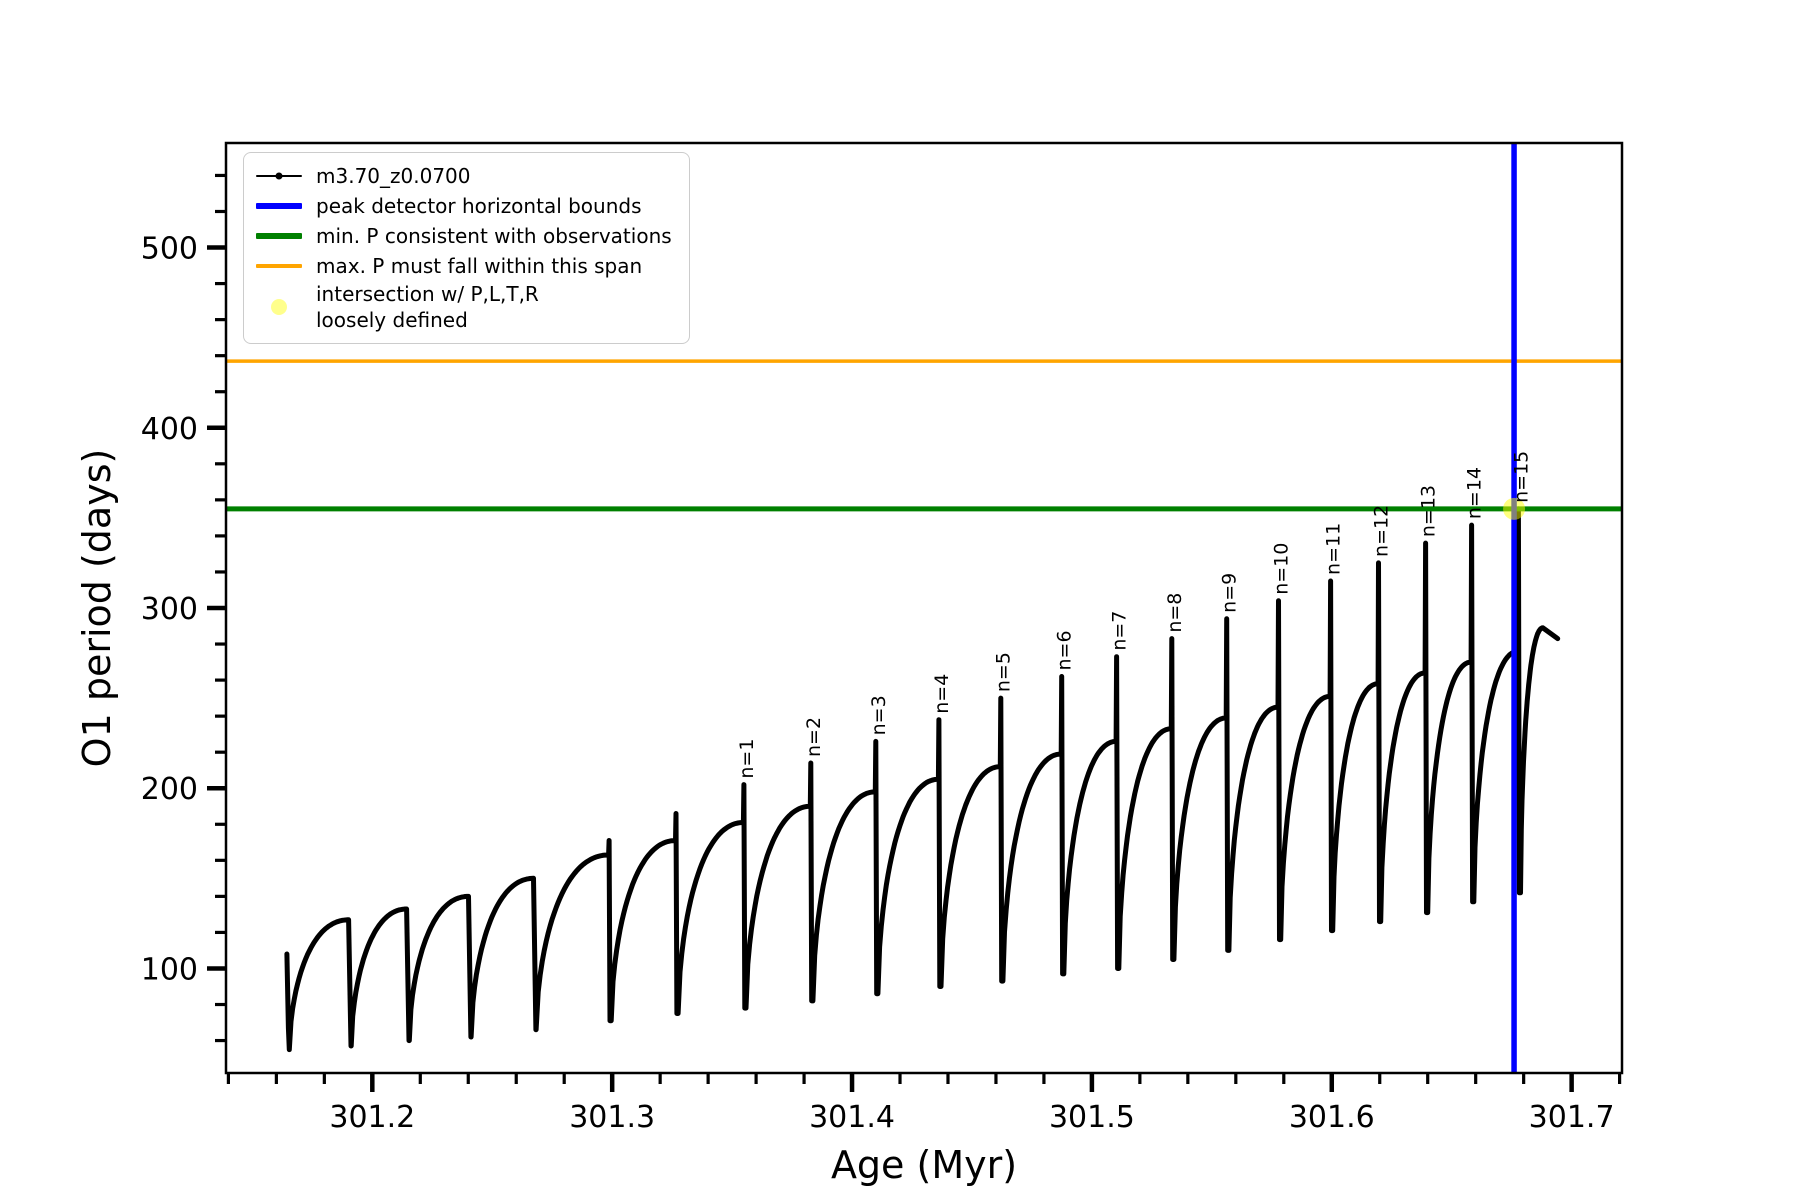 This screenshot has height=1200, width=1800. I want to click on legend-label-max-p: max. P must fall within this span, so click(479, 266).